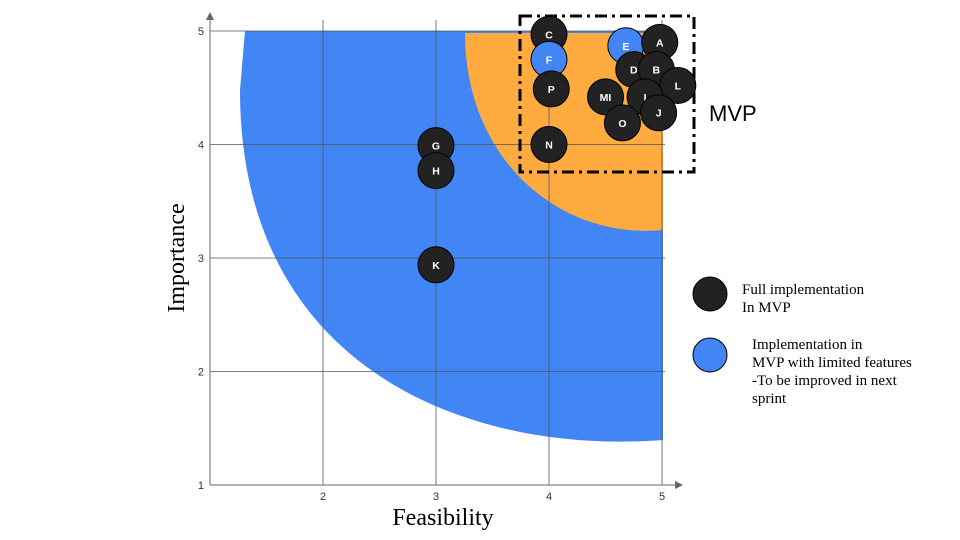 The image size is (960, 540). What do you see at coordinates (210, 16) in the screenshot?
I see `y-axis-arrow` at bounding box center [210, 16].